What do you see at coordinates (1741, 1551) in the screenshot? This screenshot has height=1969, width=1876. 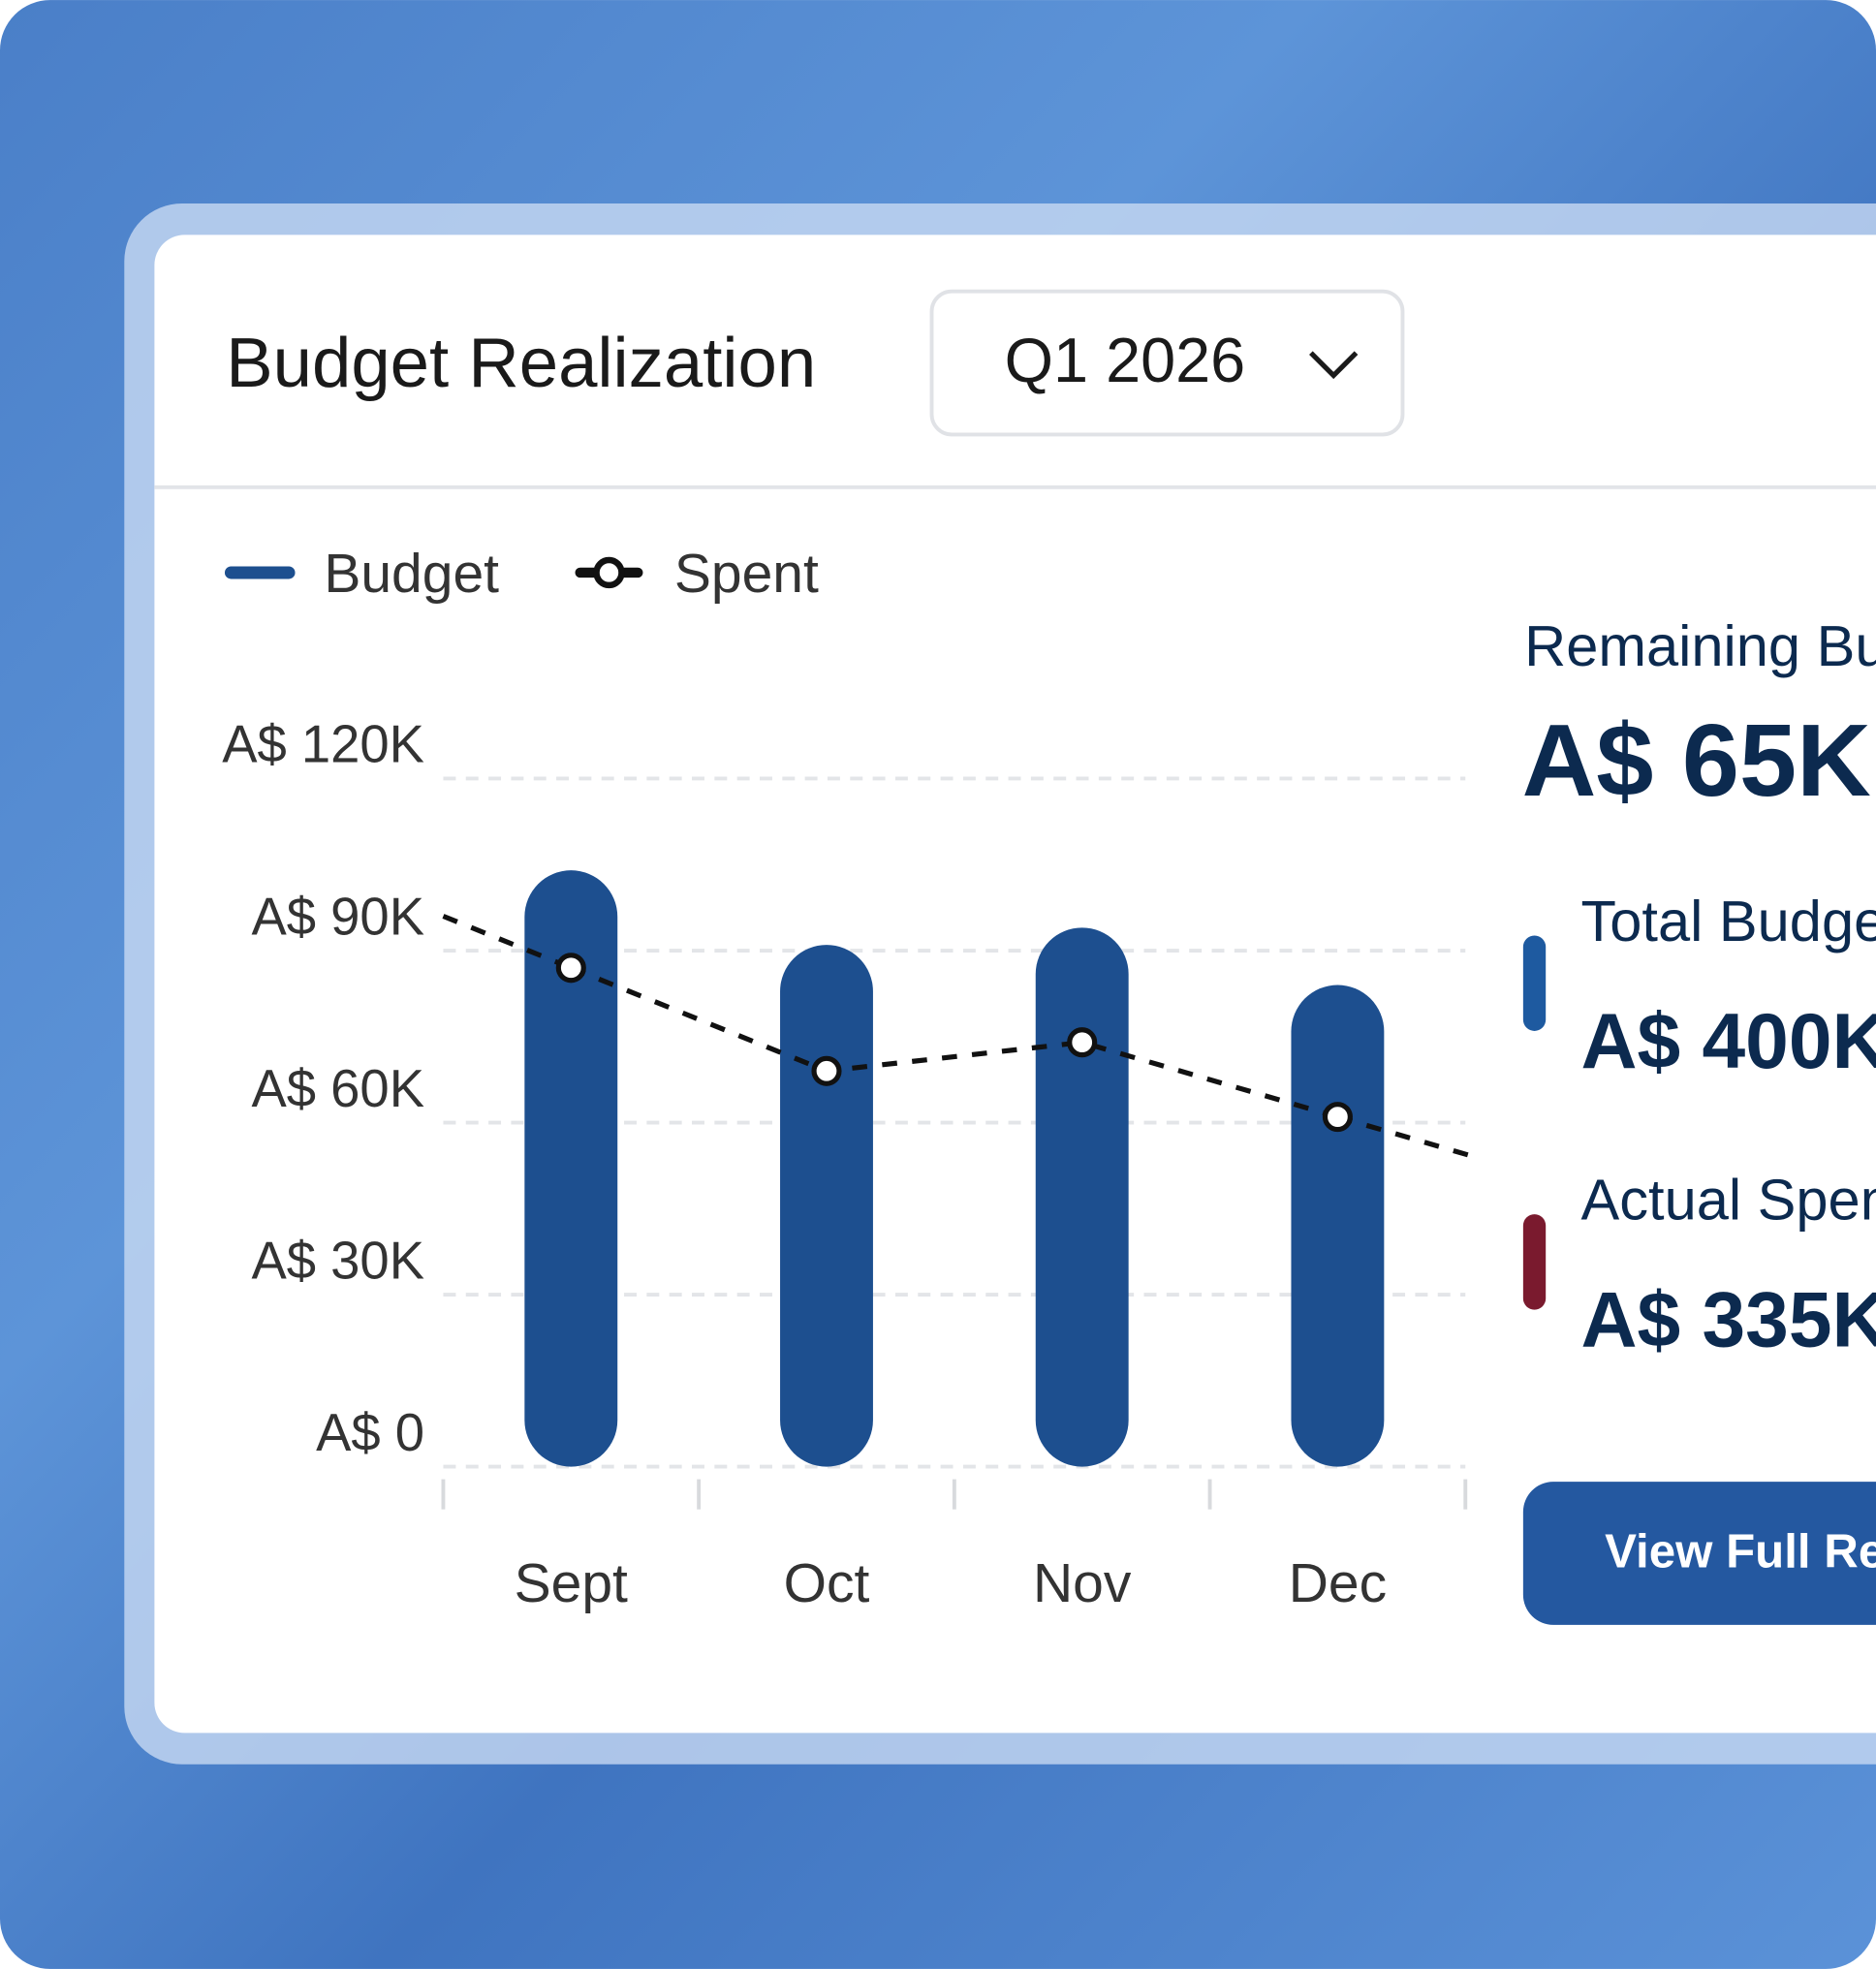 I see `report-button-label: View Full Report` at bounding box center [1741, 1551].